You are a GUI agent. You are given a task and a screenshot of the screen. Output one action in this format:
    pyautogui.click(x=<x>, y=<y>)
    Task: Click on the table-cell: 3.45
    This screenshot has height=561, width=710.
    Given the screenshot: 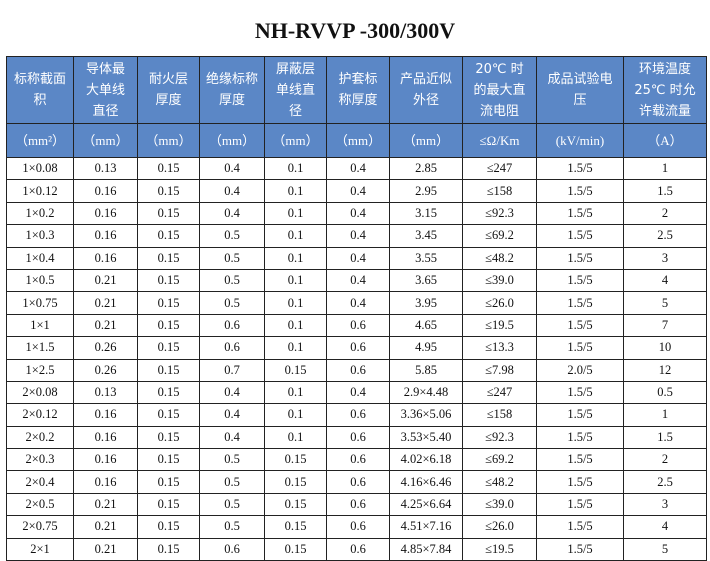 What is the action you would take?
    pyautogui.click(x=426, y=236)
    